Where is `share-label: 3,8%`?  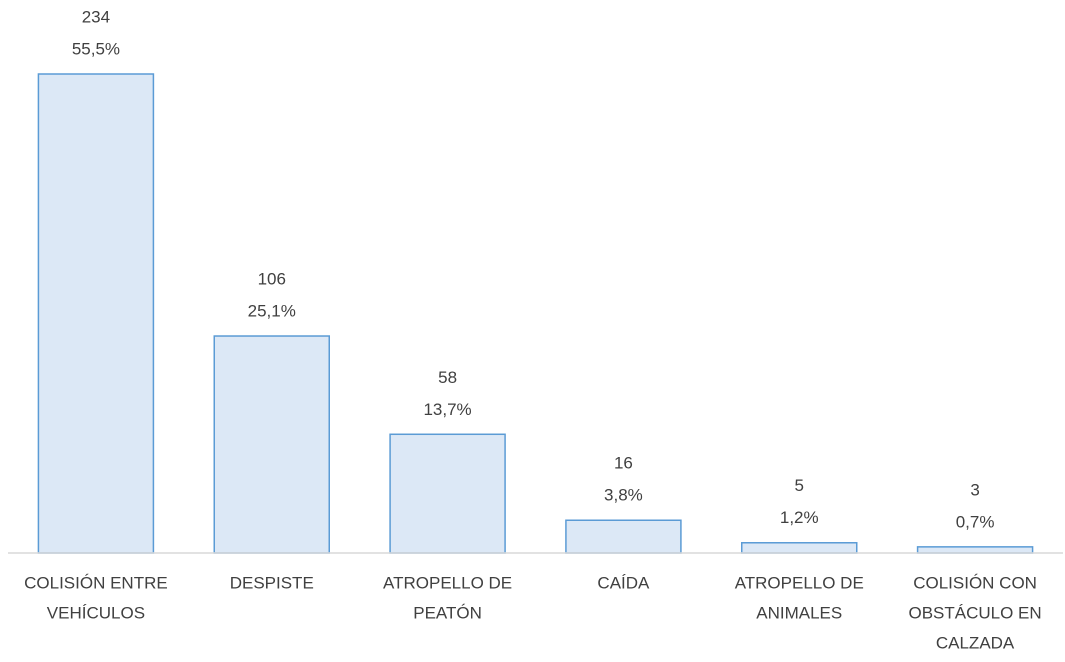
share-label: 3,8% is located at coordinates (623, 495).